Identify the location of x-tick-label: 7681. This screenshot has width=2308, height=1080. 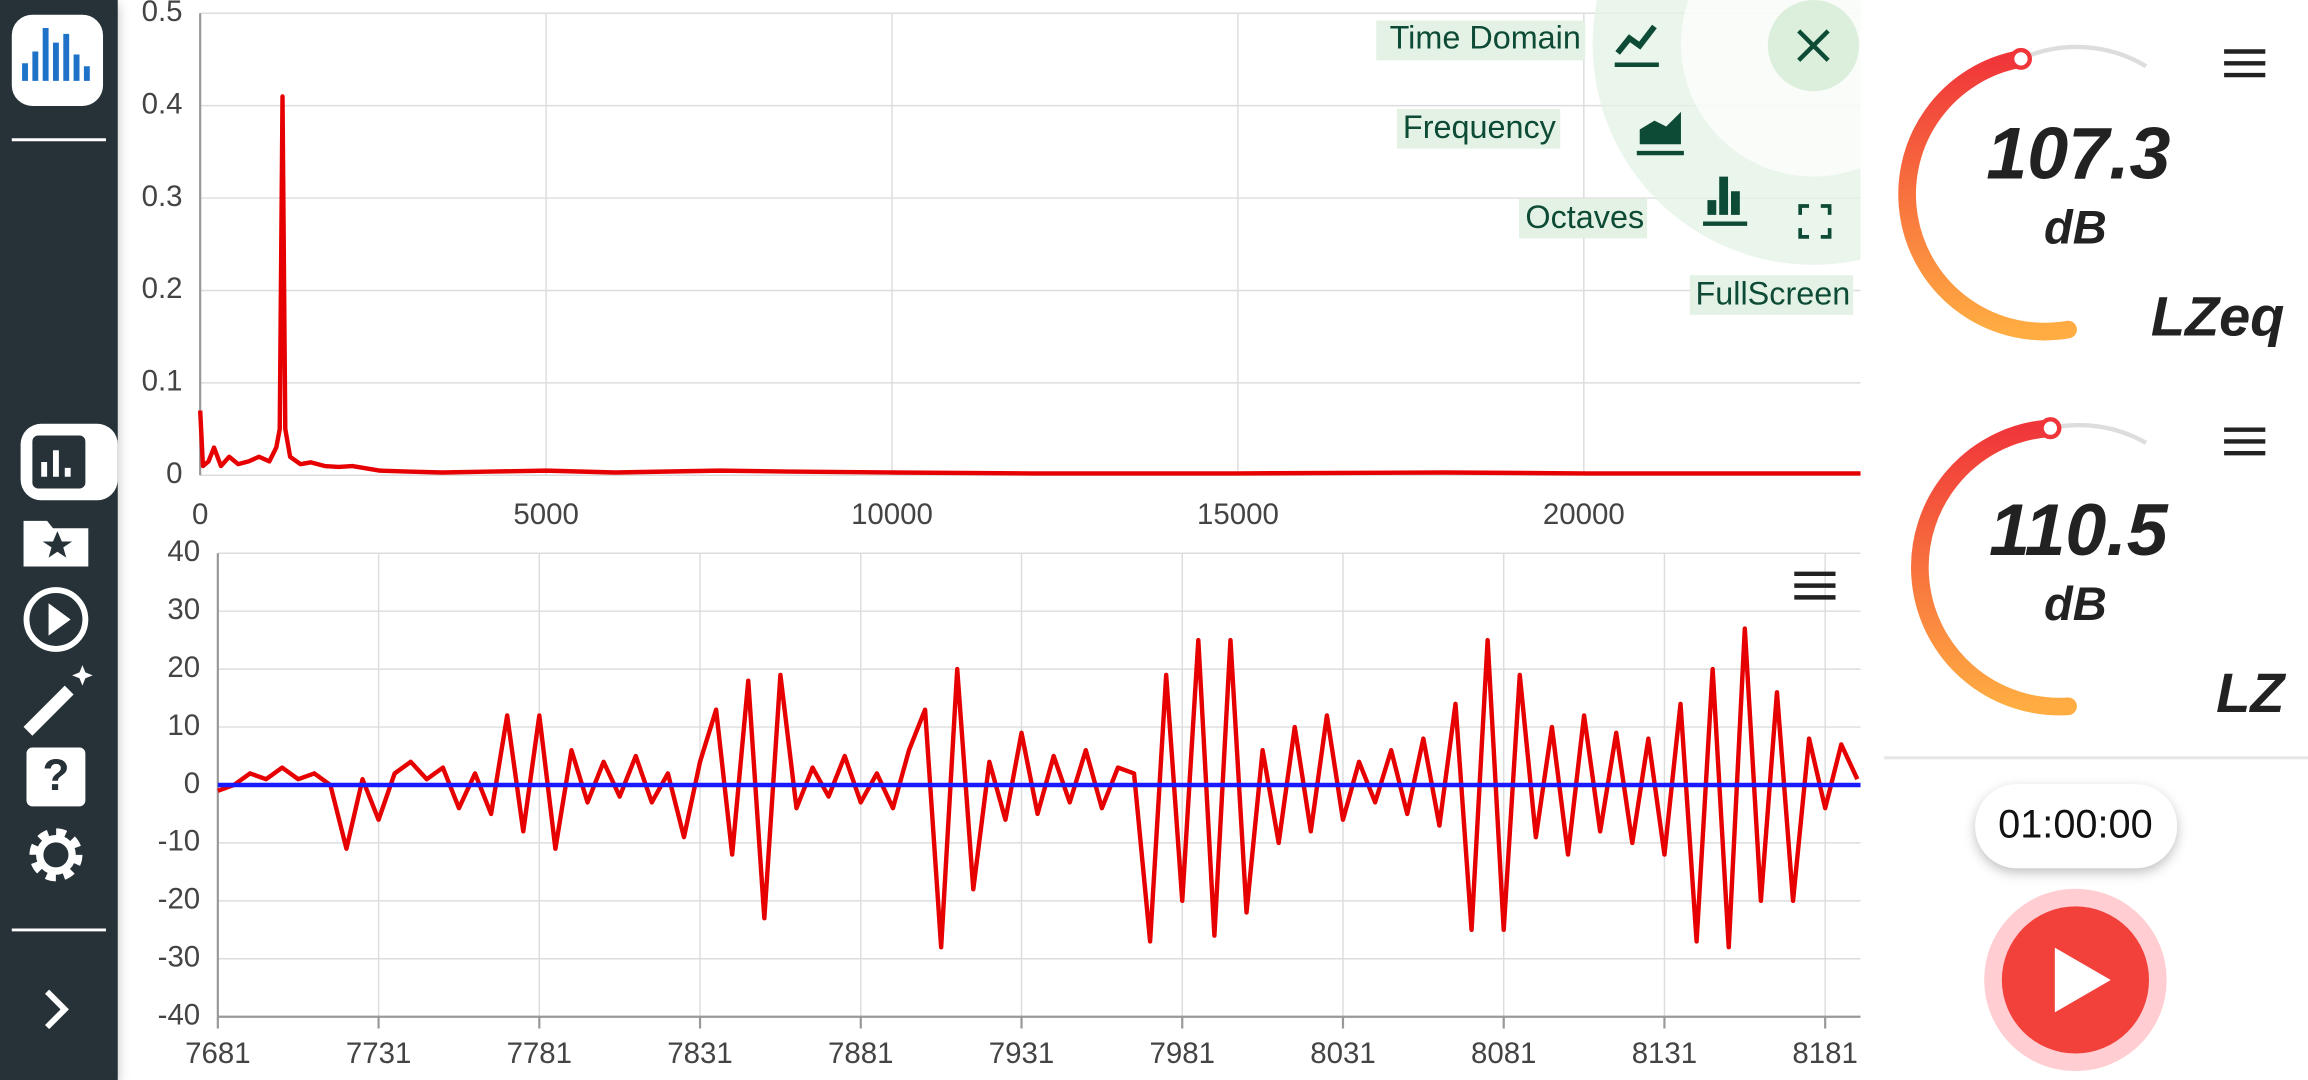
(217, 1053).